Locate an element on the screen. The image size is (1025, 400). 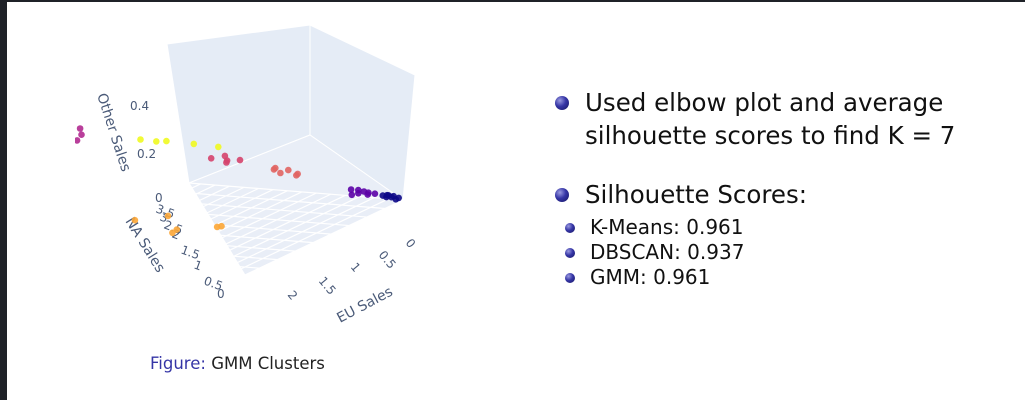
top-border is located at coordinates (512, 1).